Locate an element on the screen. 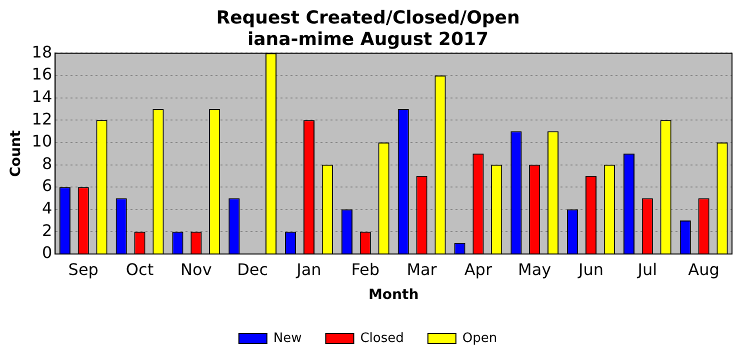  x-tick-label: Nov is located at coordinates (196, 269).